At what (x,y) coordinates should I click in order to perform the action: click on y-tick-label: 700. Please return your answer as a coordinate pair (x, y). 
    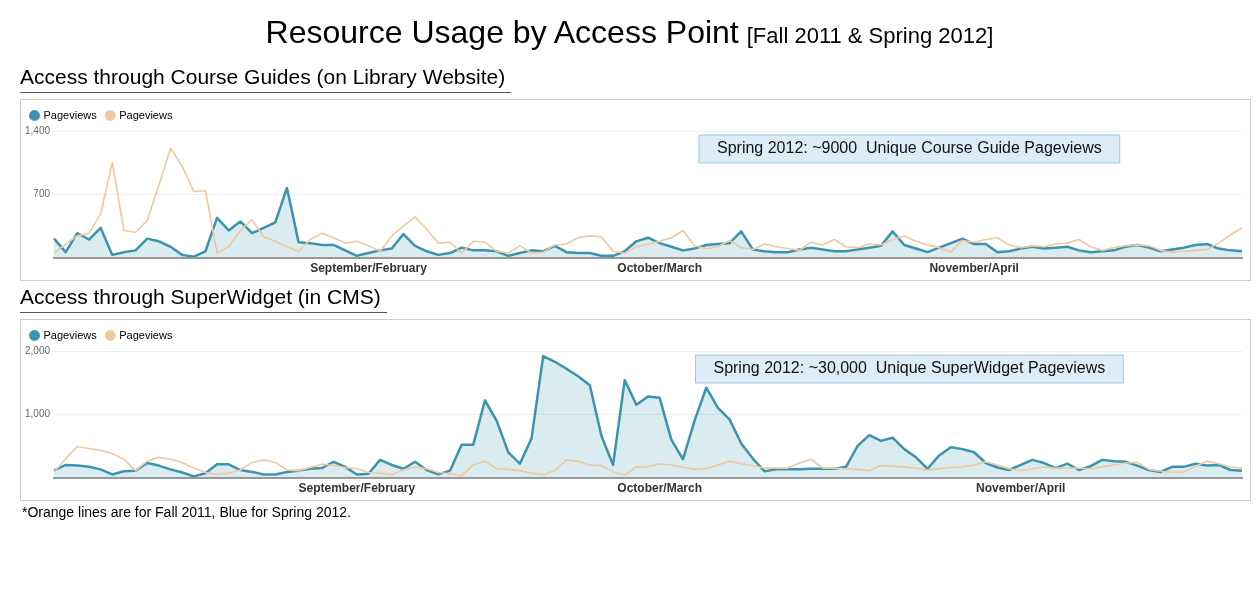
    Looking at the image, I should click on (42, 194).